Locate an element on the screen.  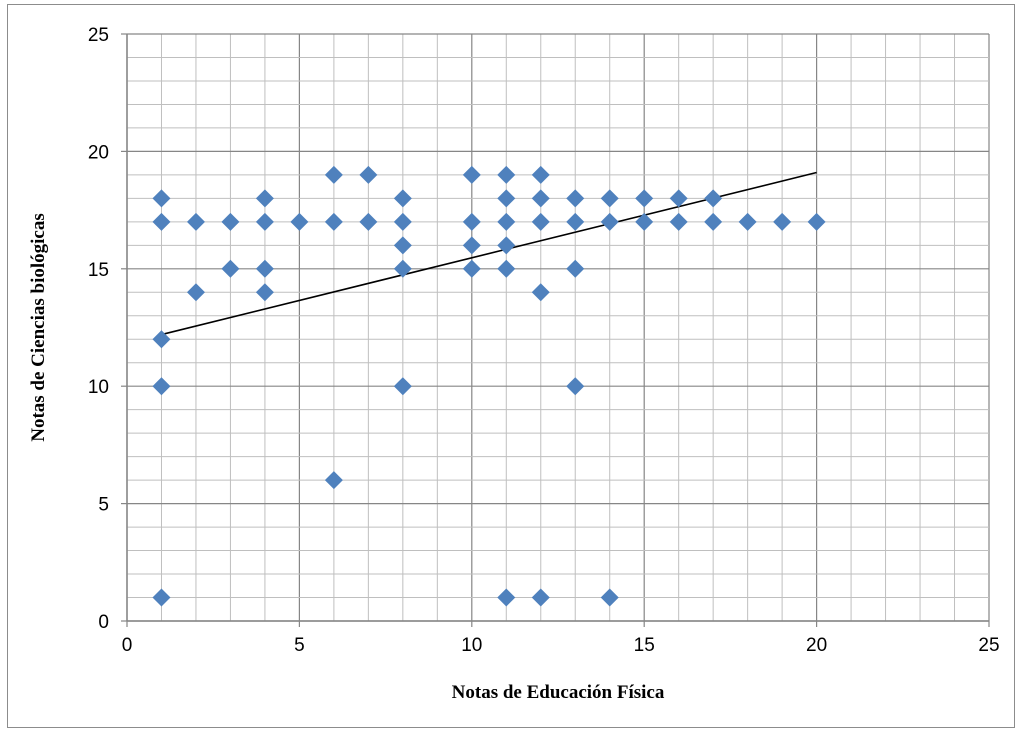
y-tick-label: 10 is located at coordinates (98, 387).